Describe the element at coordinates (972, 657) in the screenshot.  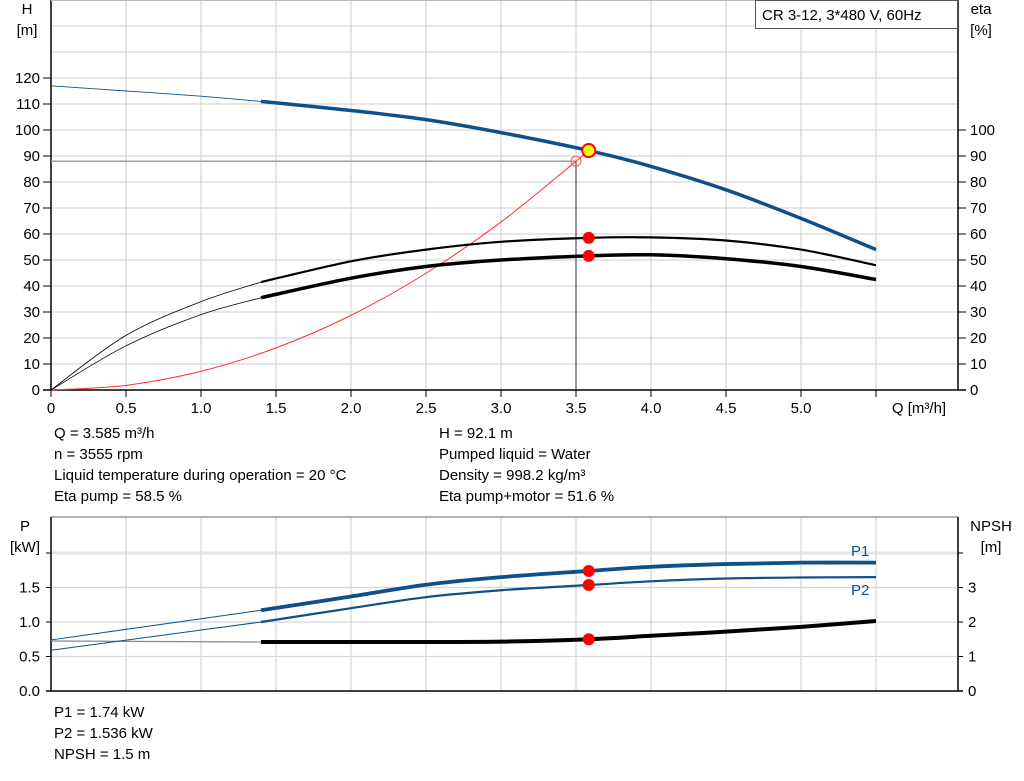
I see `y-tick-label-right: 1` at that location.